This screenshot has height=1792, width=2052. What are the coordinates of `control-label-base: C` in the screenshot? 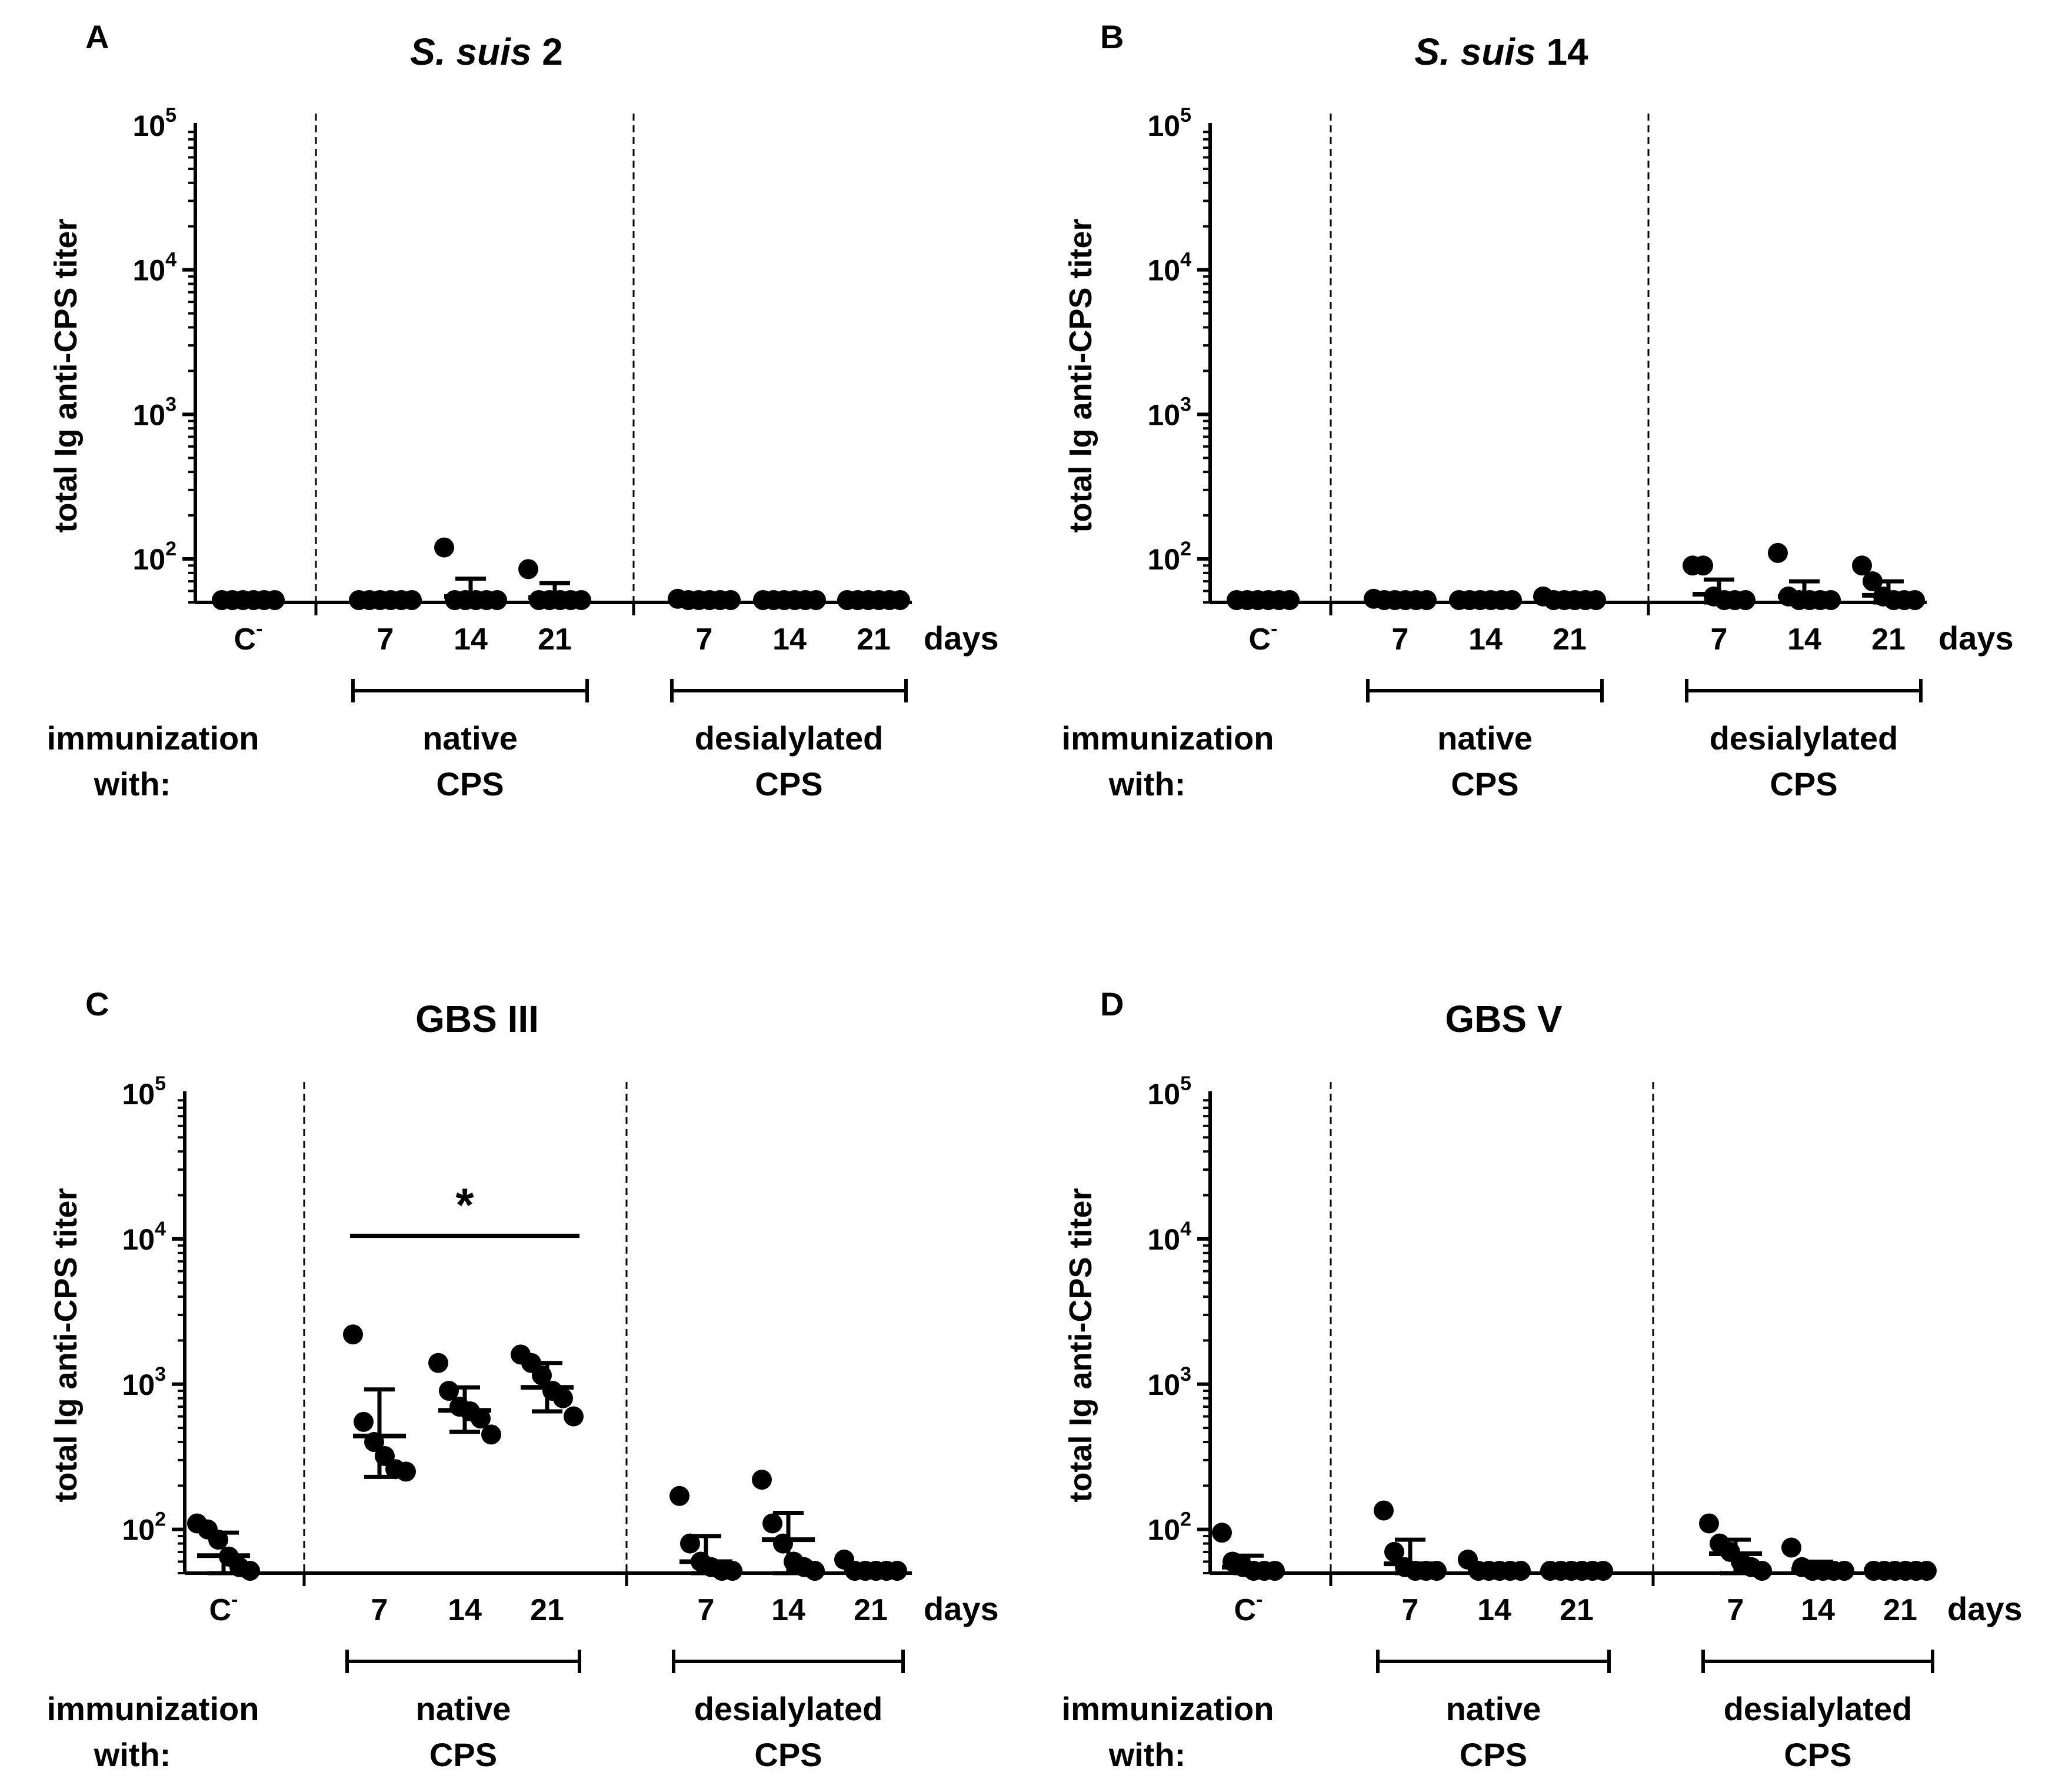 It's located at (1245, 1610).